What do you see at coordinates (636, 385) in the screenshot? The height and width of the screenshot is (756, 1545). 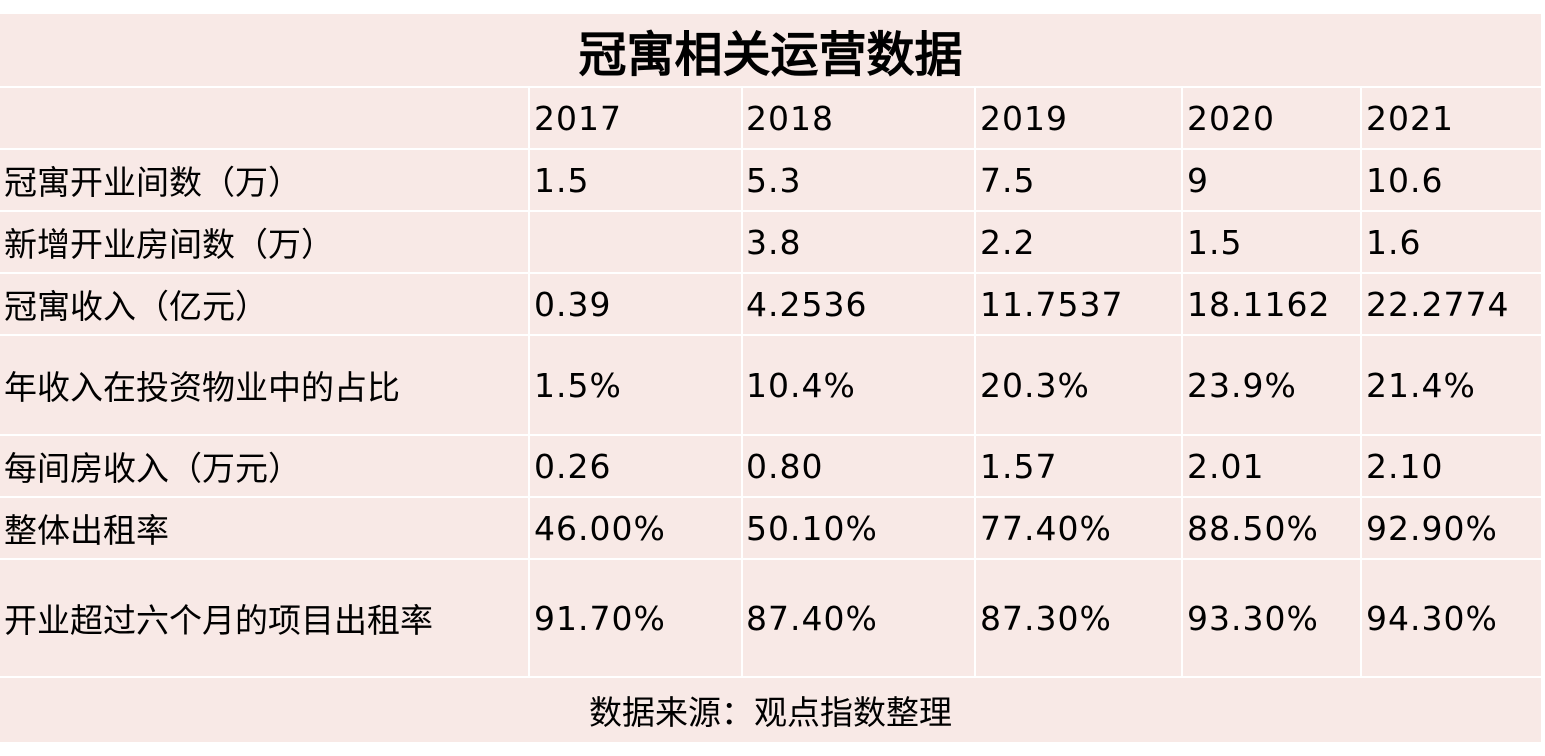 I see `table-cell: 1.5%` at bounding box center [636, 385].